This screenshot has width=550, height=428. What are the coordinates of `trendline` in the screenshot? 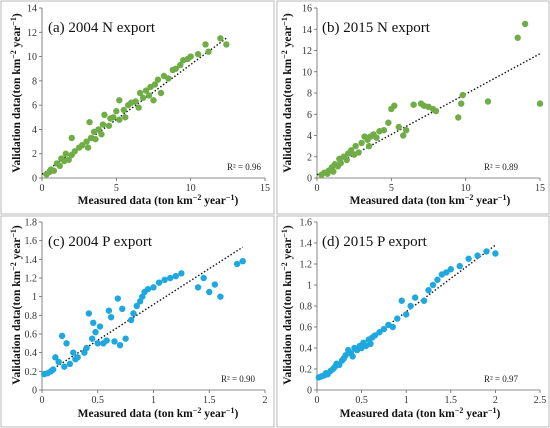 It's located at (142, 311).